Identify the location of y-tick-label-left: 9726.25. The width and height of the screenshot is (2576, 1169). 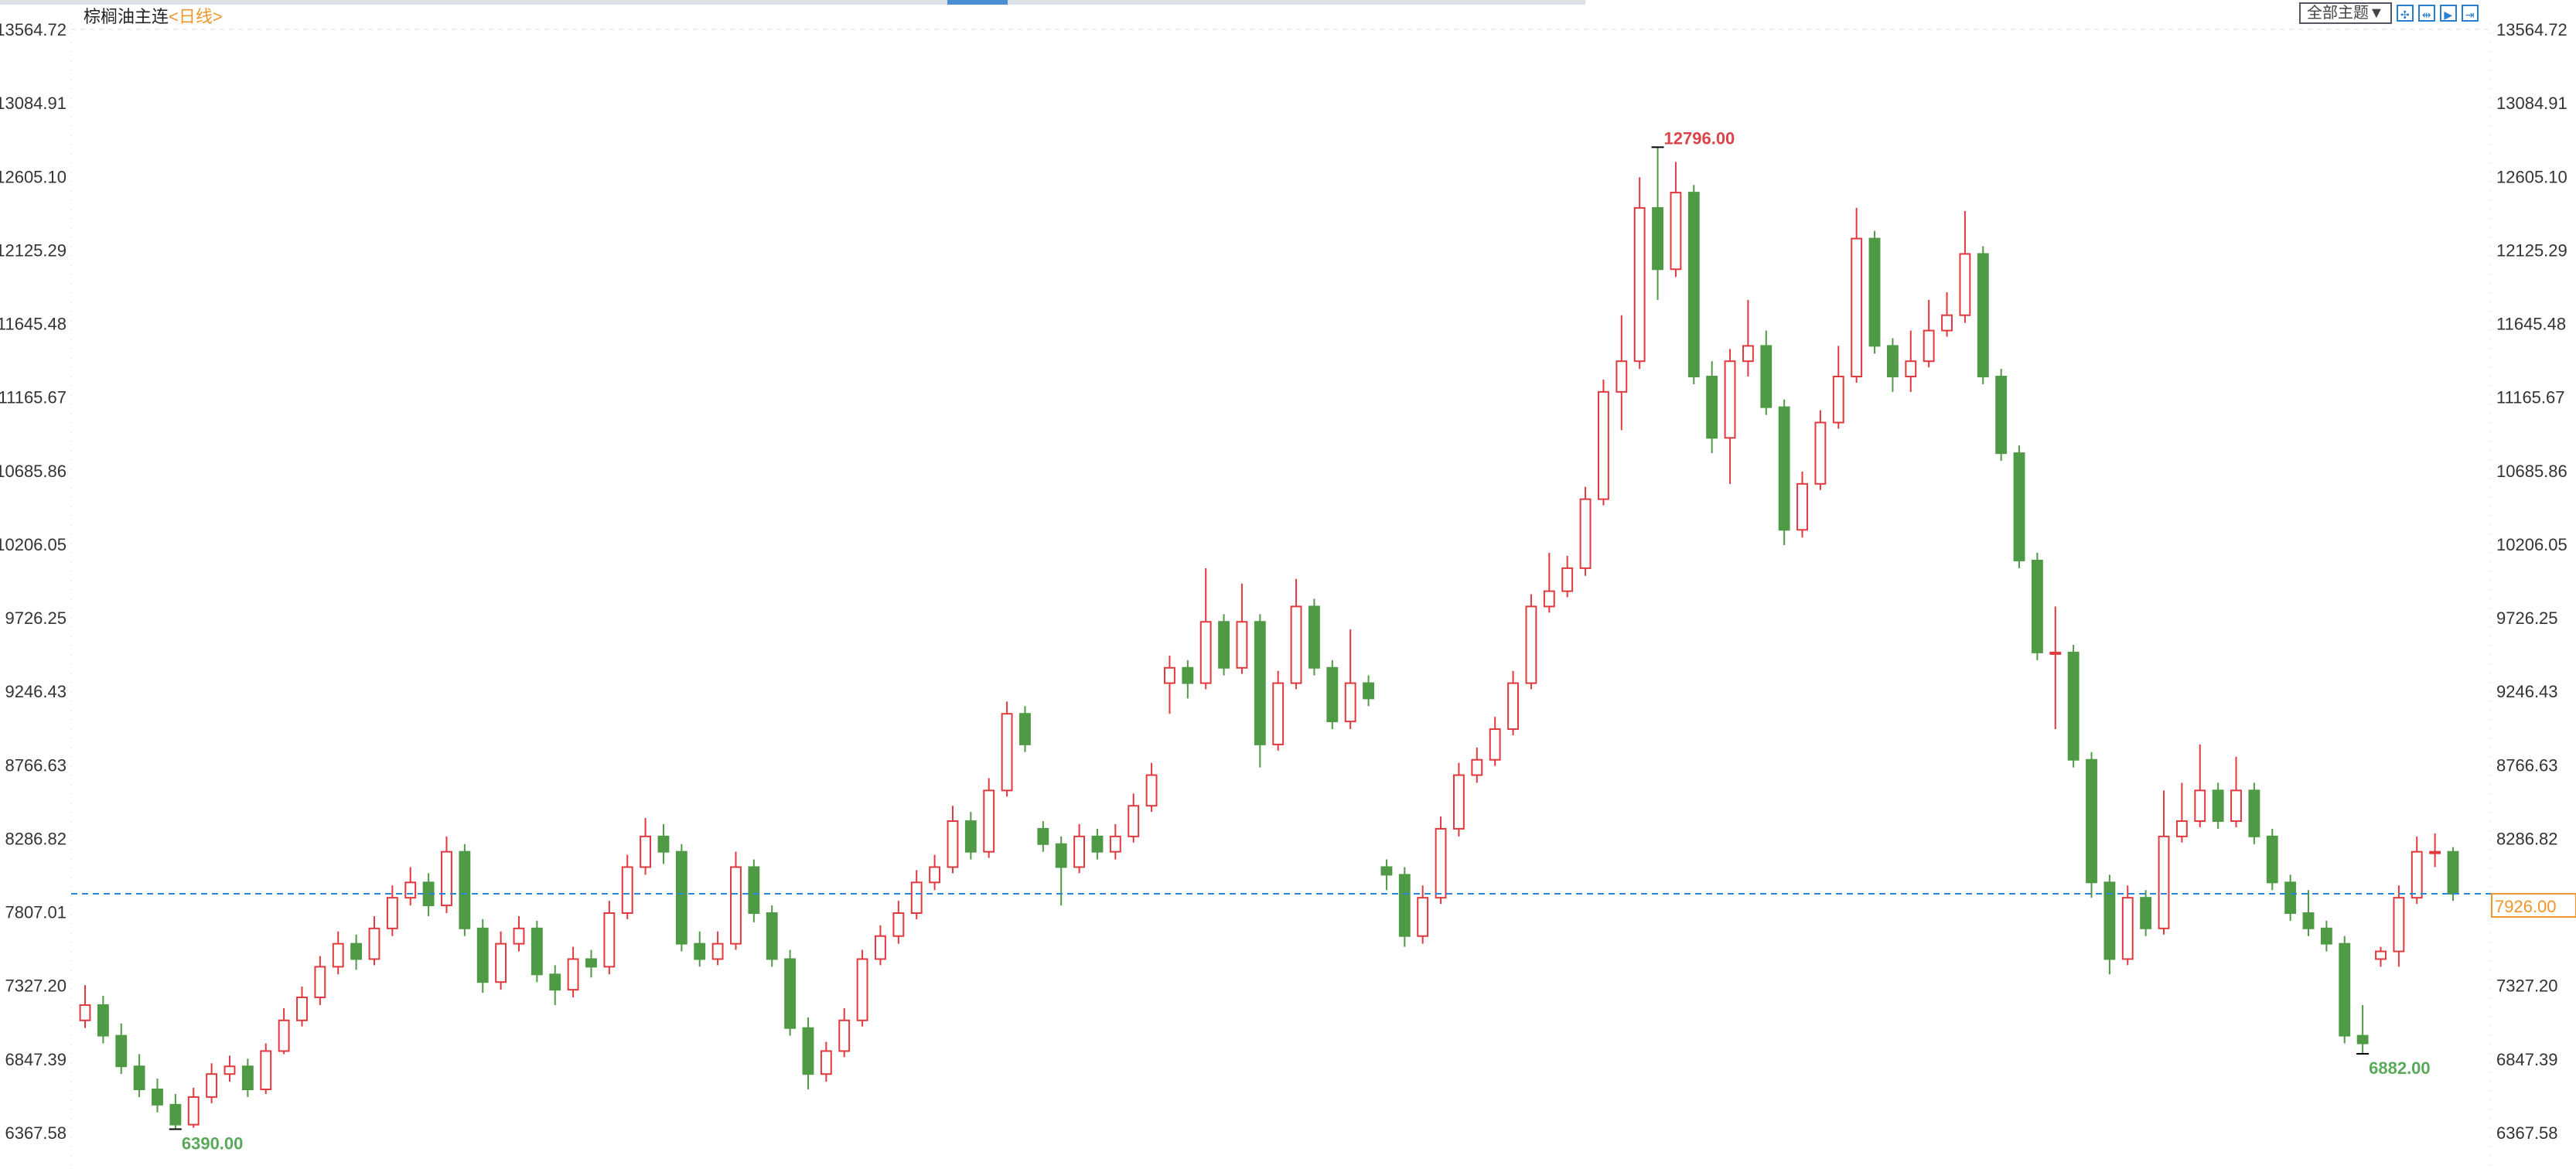
(36, 618).